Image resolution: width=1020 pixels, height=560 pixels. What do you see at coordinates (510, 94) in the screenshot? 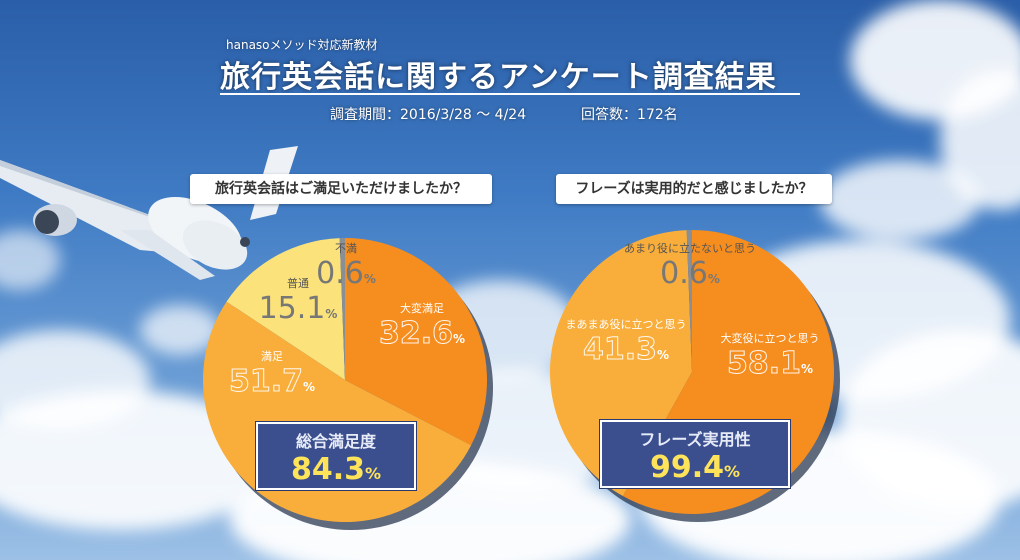
I see `title-divider` at bounding box center [510, 94].